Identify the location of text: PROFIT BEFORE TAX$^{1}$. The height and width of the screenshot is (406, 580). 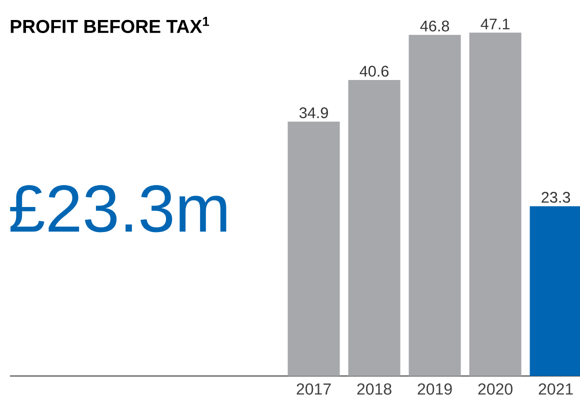
(110, 25).